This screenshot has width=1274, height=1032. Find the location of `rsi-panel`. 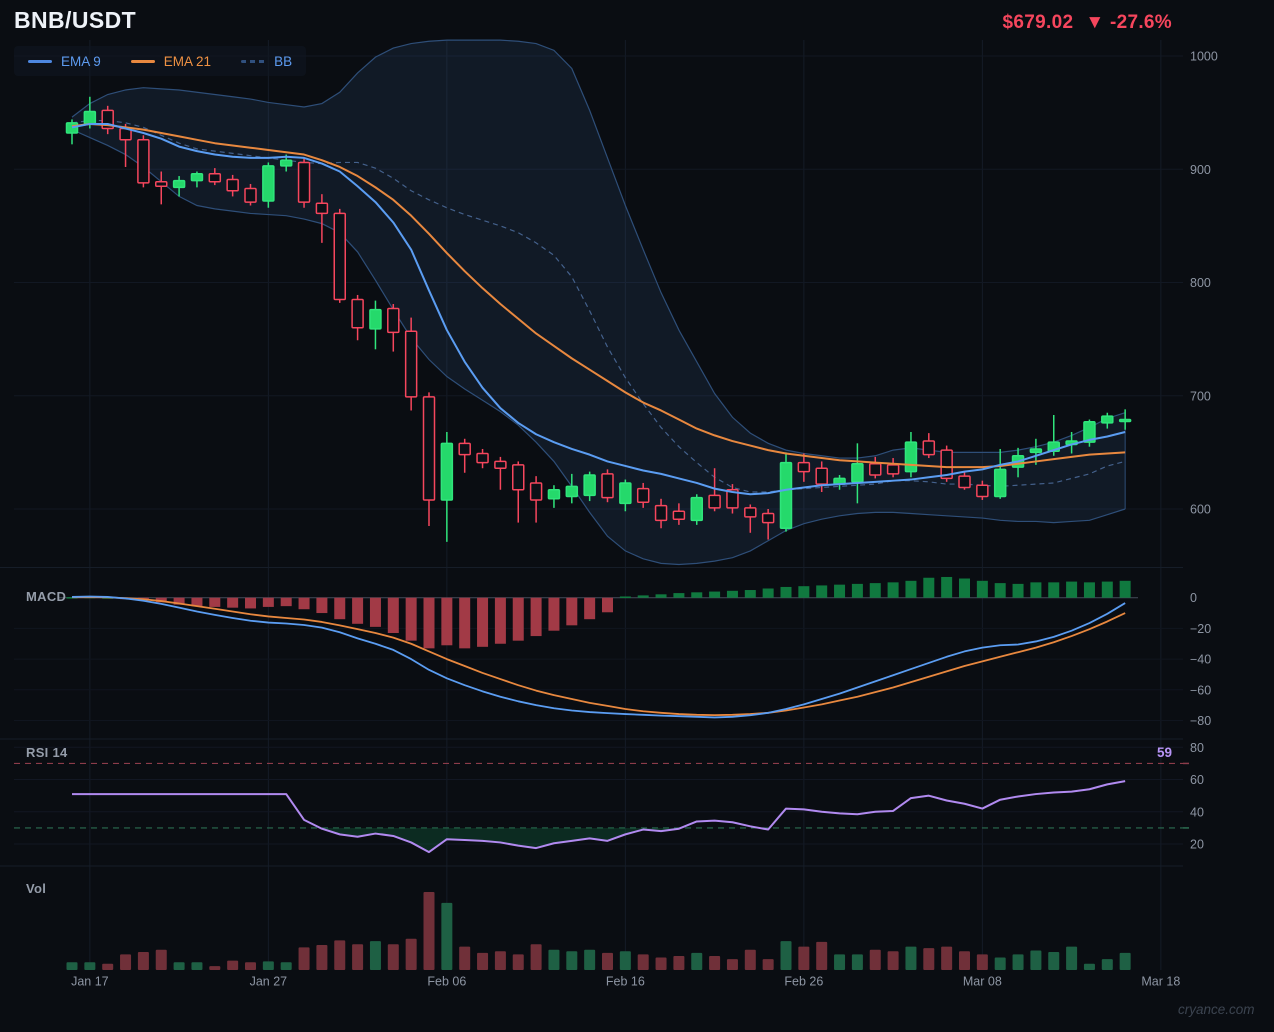

rsi-panel is located at coordinates (598, 800).